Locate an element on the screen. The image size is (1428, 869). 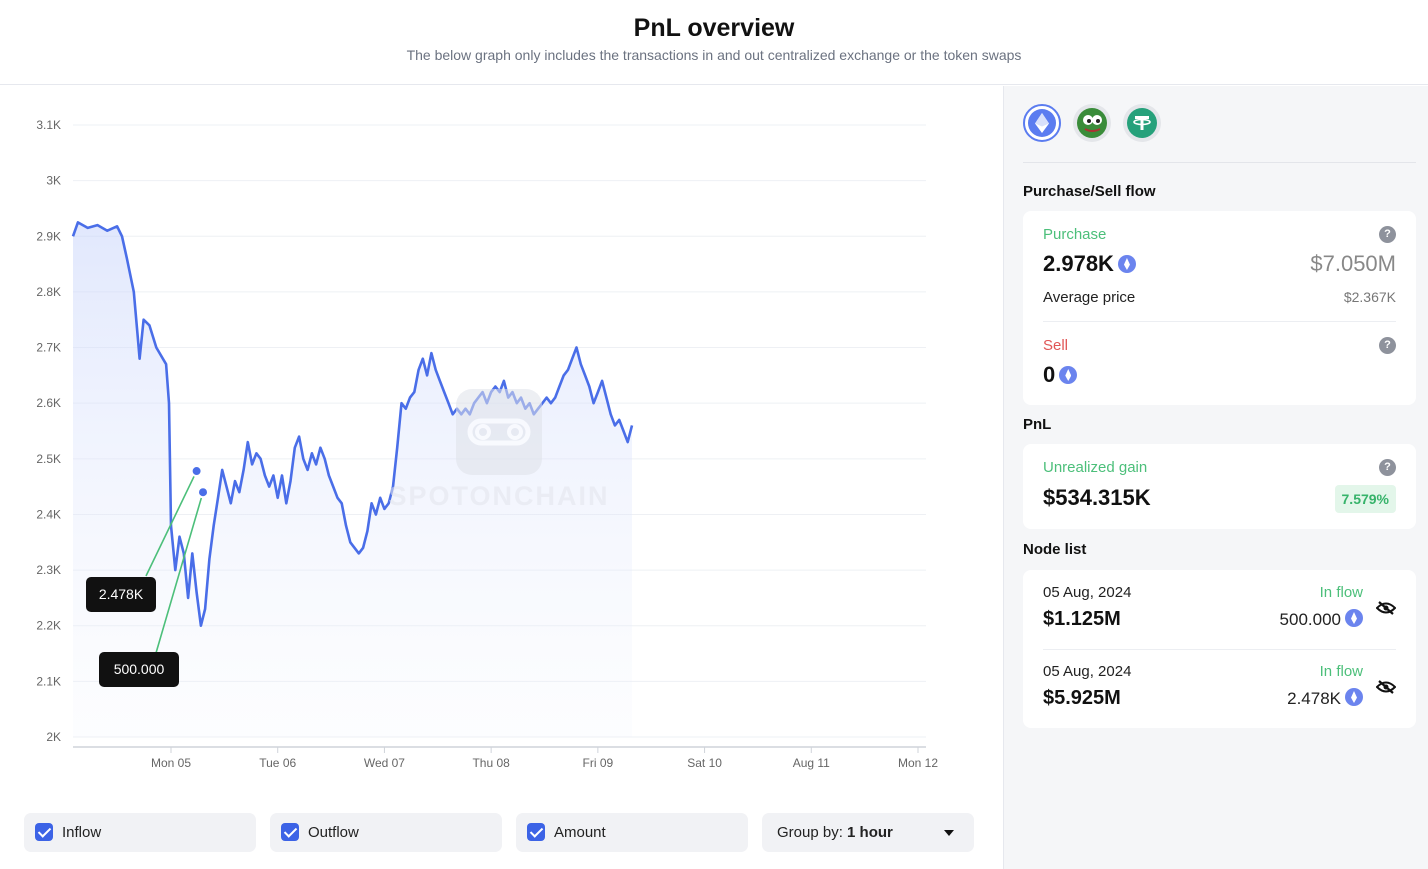
pnl-card: Unrealized gain ? $534.315K 7.579% is located at coordinates (1219, 486).